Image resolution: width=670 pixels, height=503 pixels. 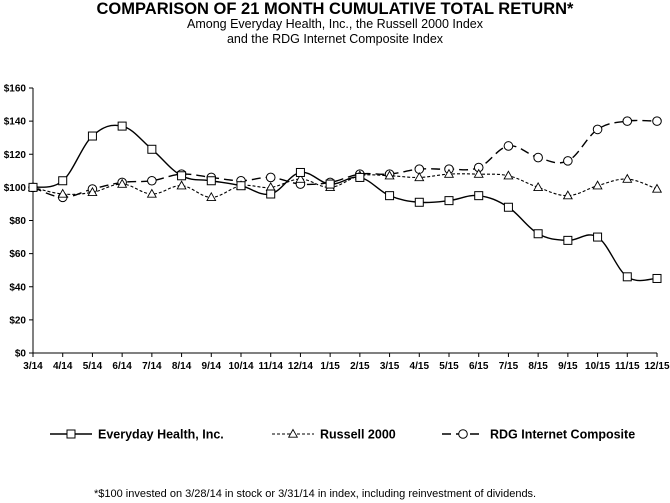 I want to click on x-tick-label: 12/15, so click(x=656, y=366).